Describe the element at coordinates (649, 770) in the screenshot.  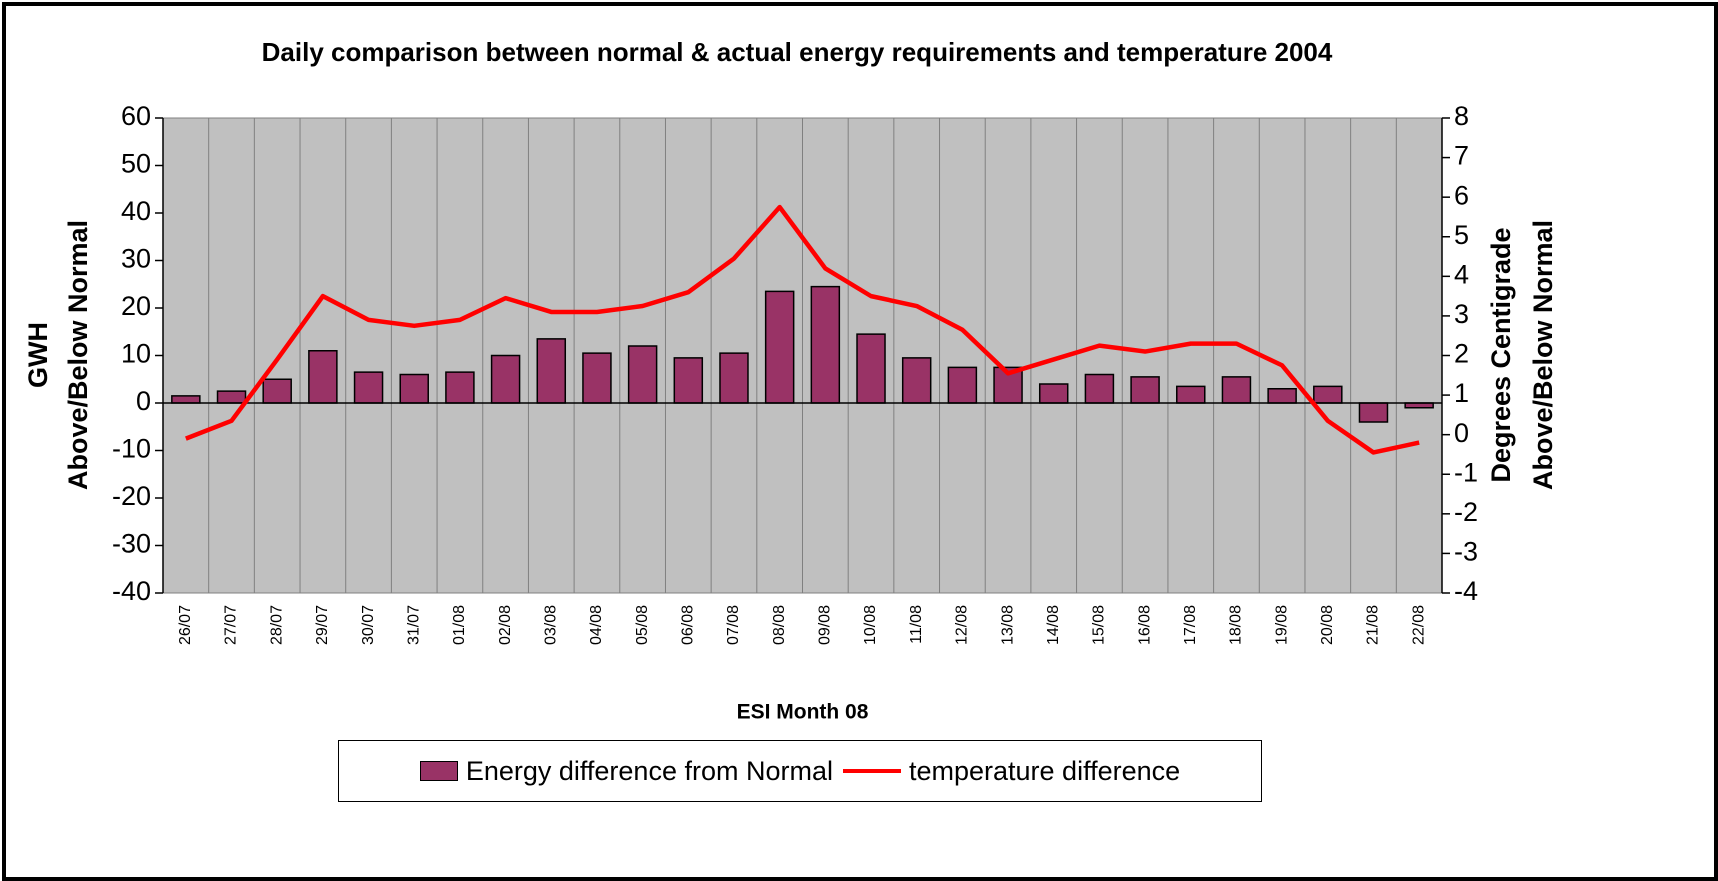
I see `legend-label: Energy difference from Normal` at that location.